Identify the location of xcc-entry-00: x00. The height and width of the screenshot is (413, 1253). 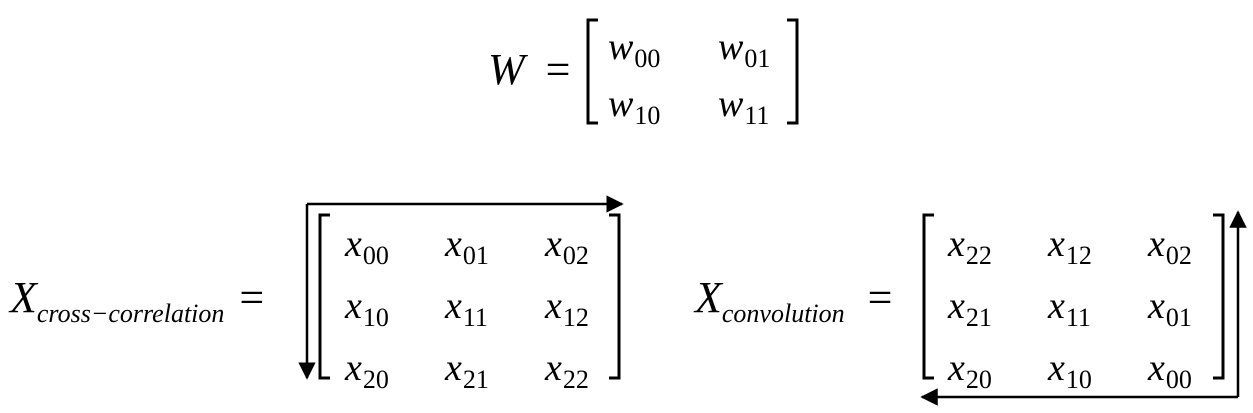
(367, 246).